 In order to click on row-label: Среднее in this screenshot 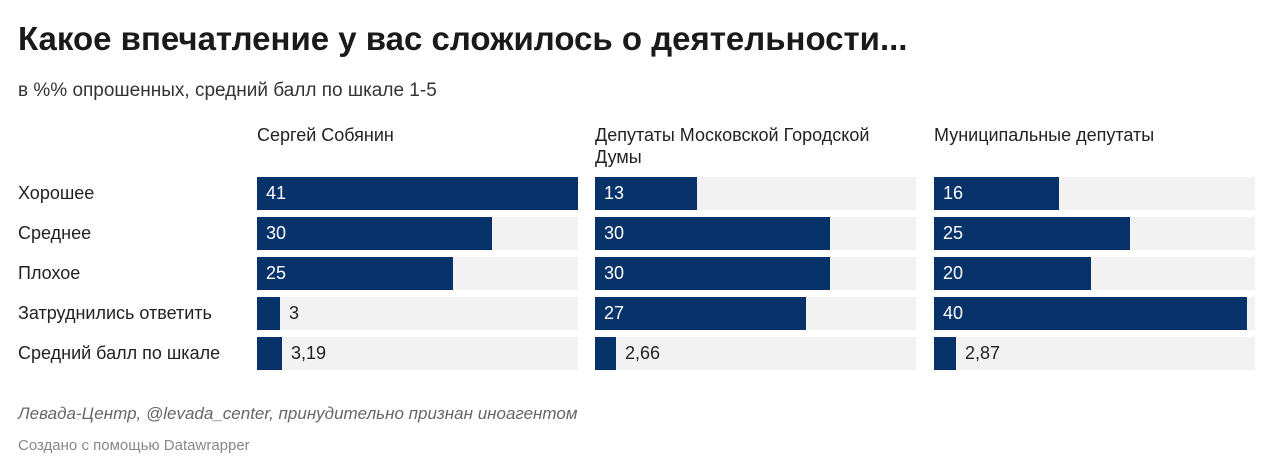, I will do `click(55, 233)`.